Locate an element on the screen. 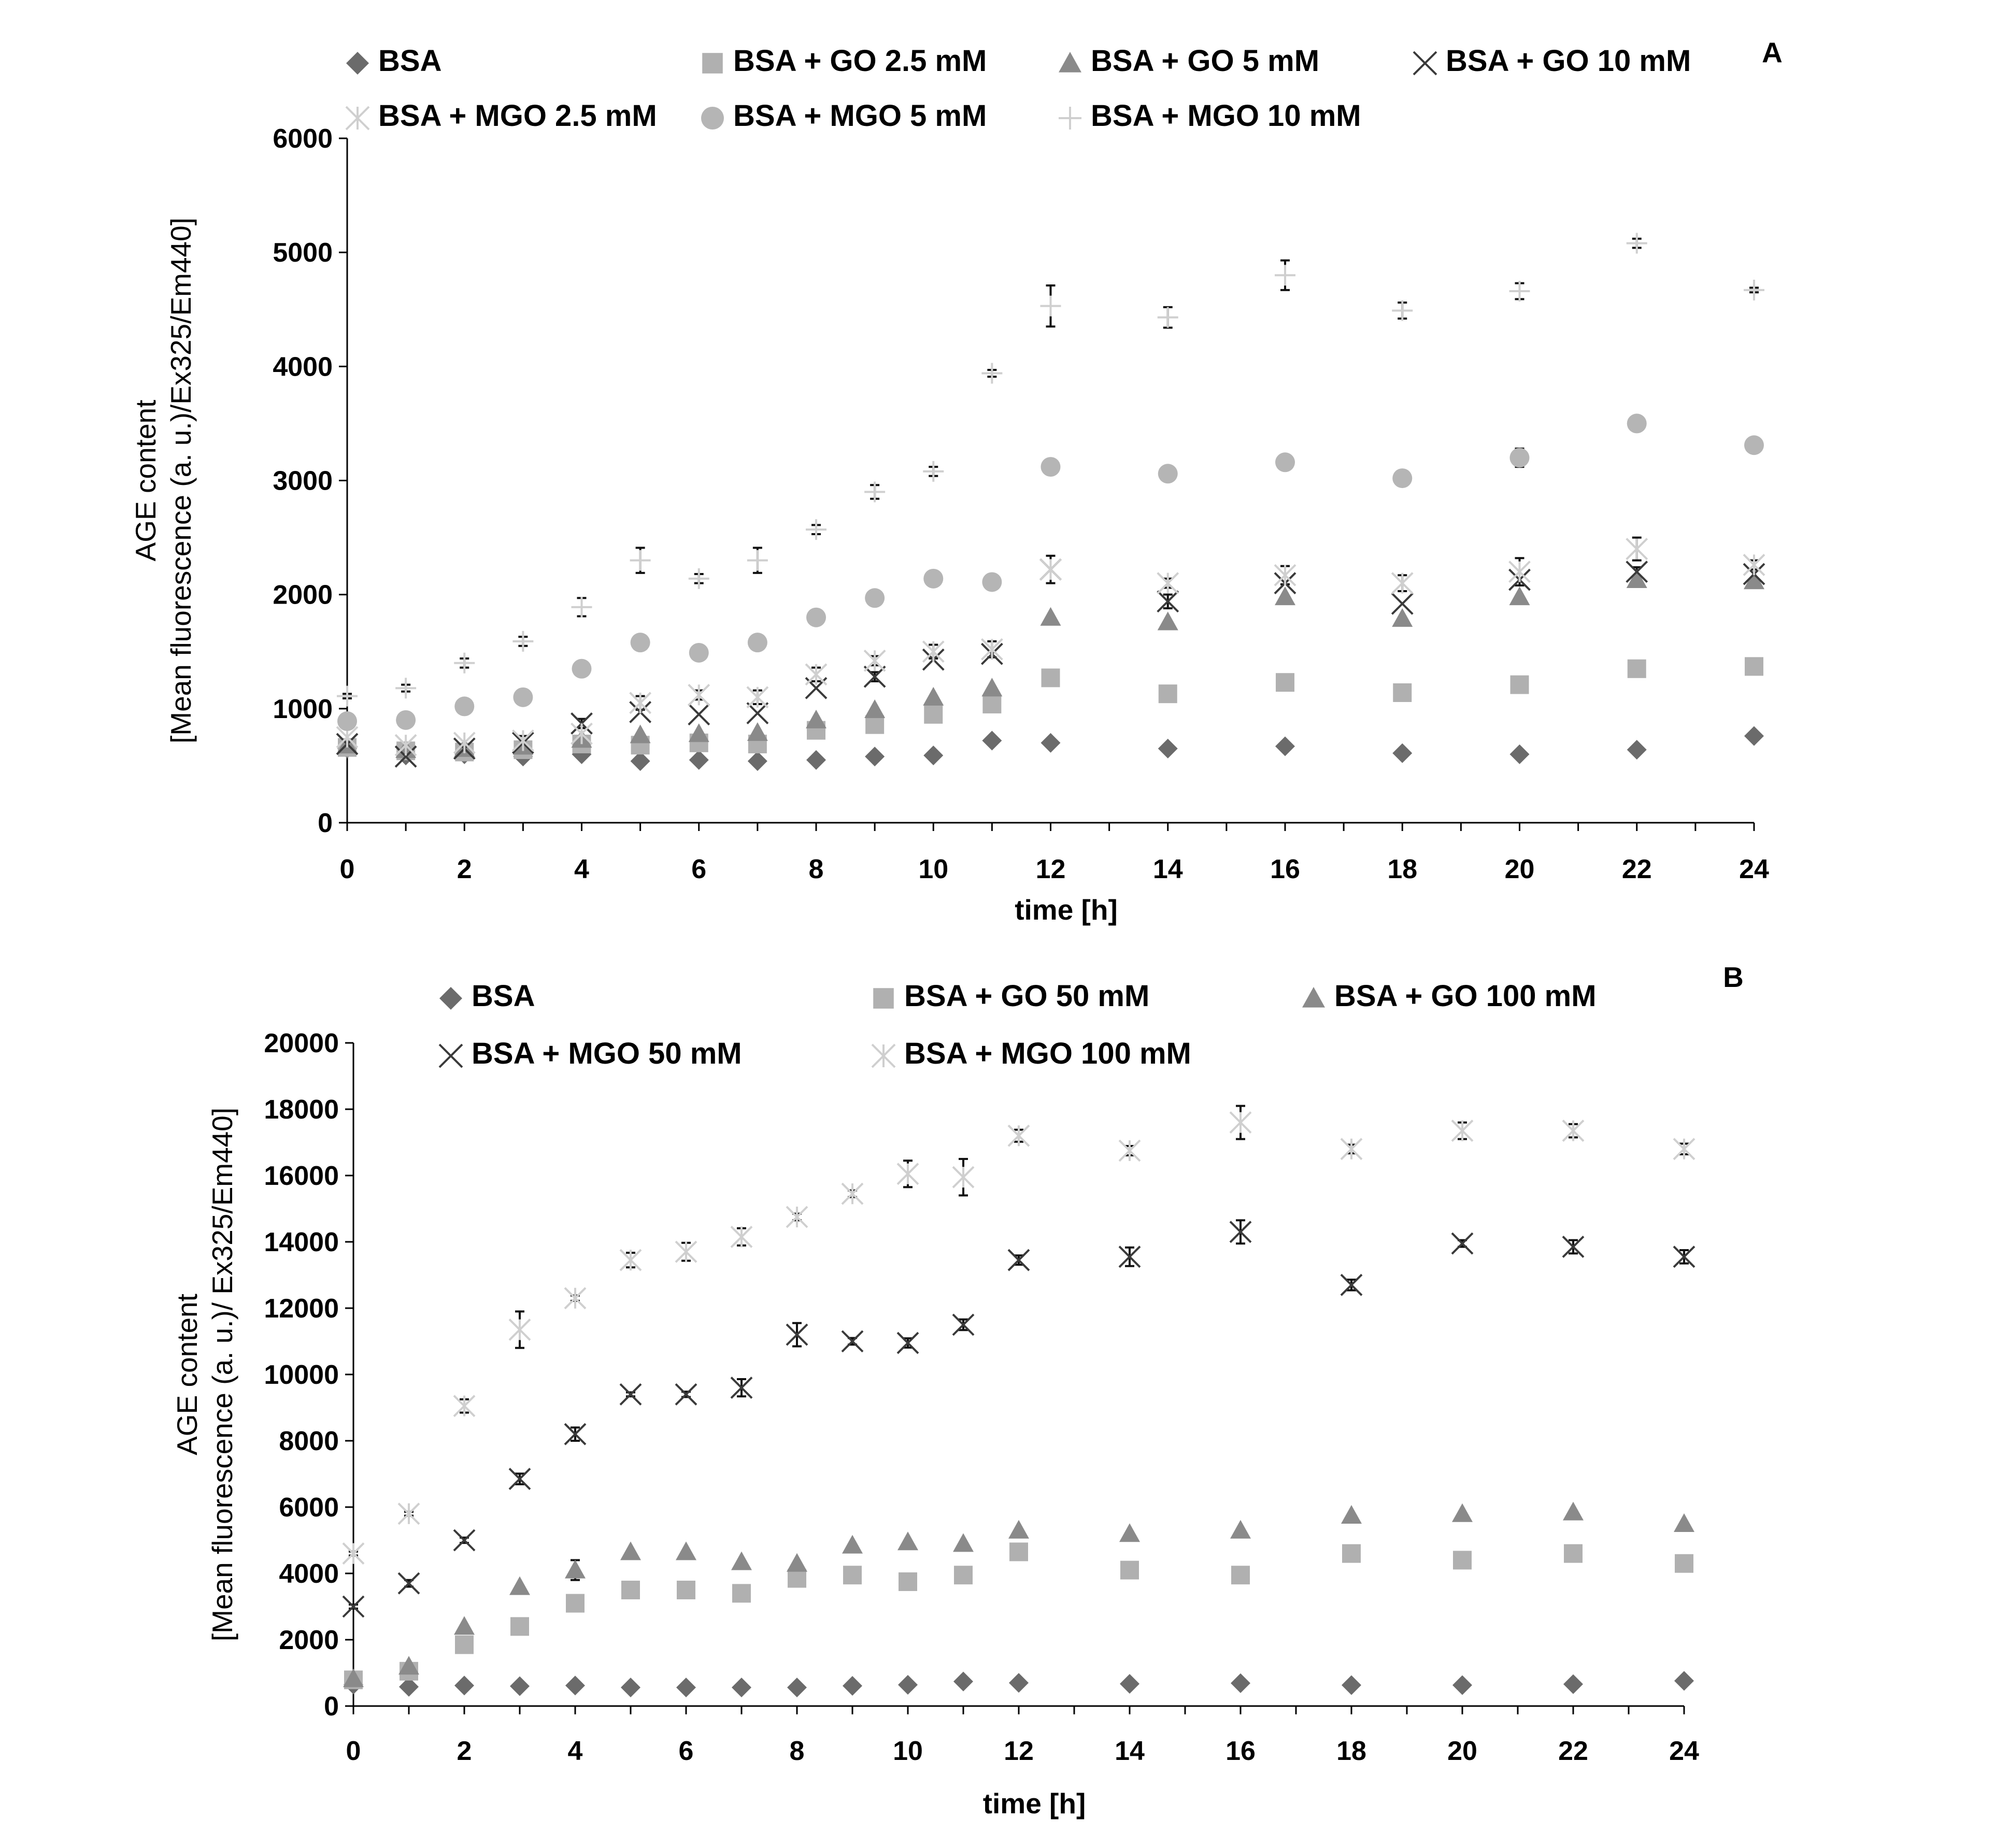  y-tick-label: 20000 is located at coordinates (301, 1043).